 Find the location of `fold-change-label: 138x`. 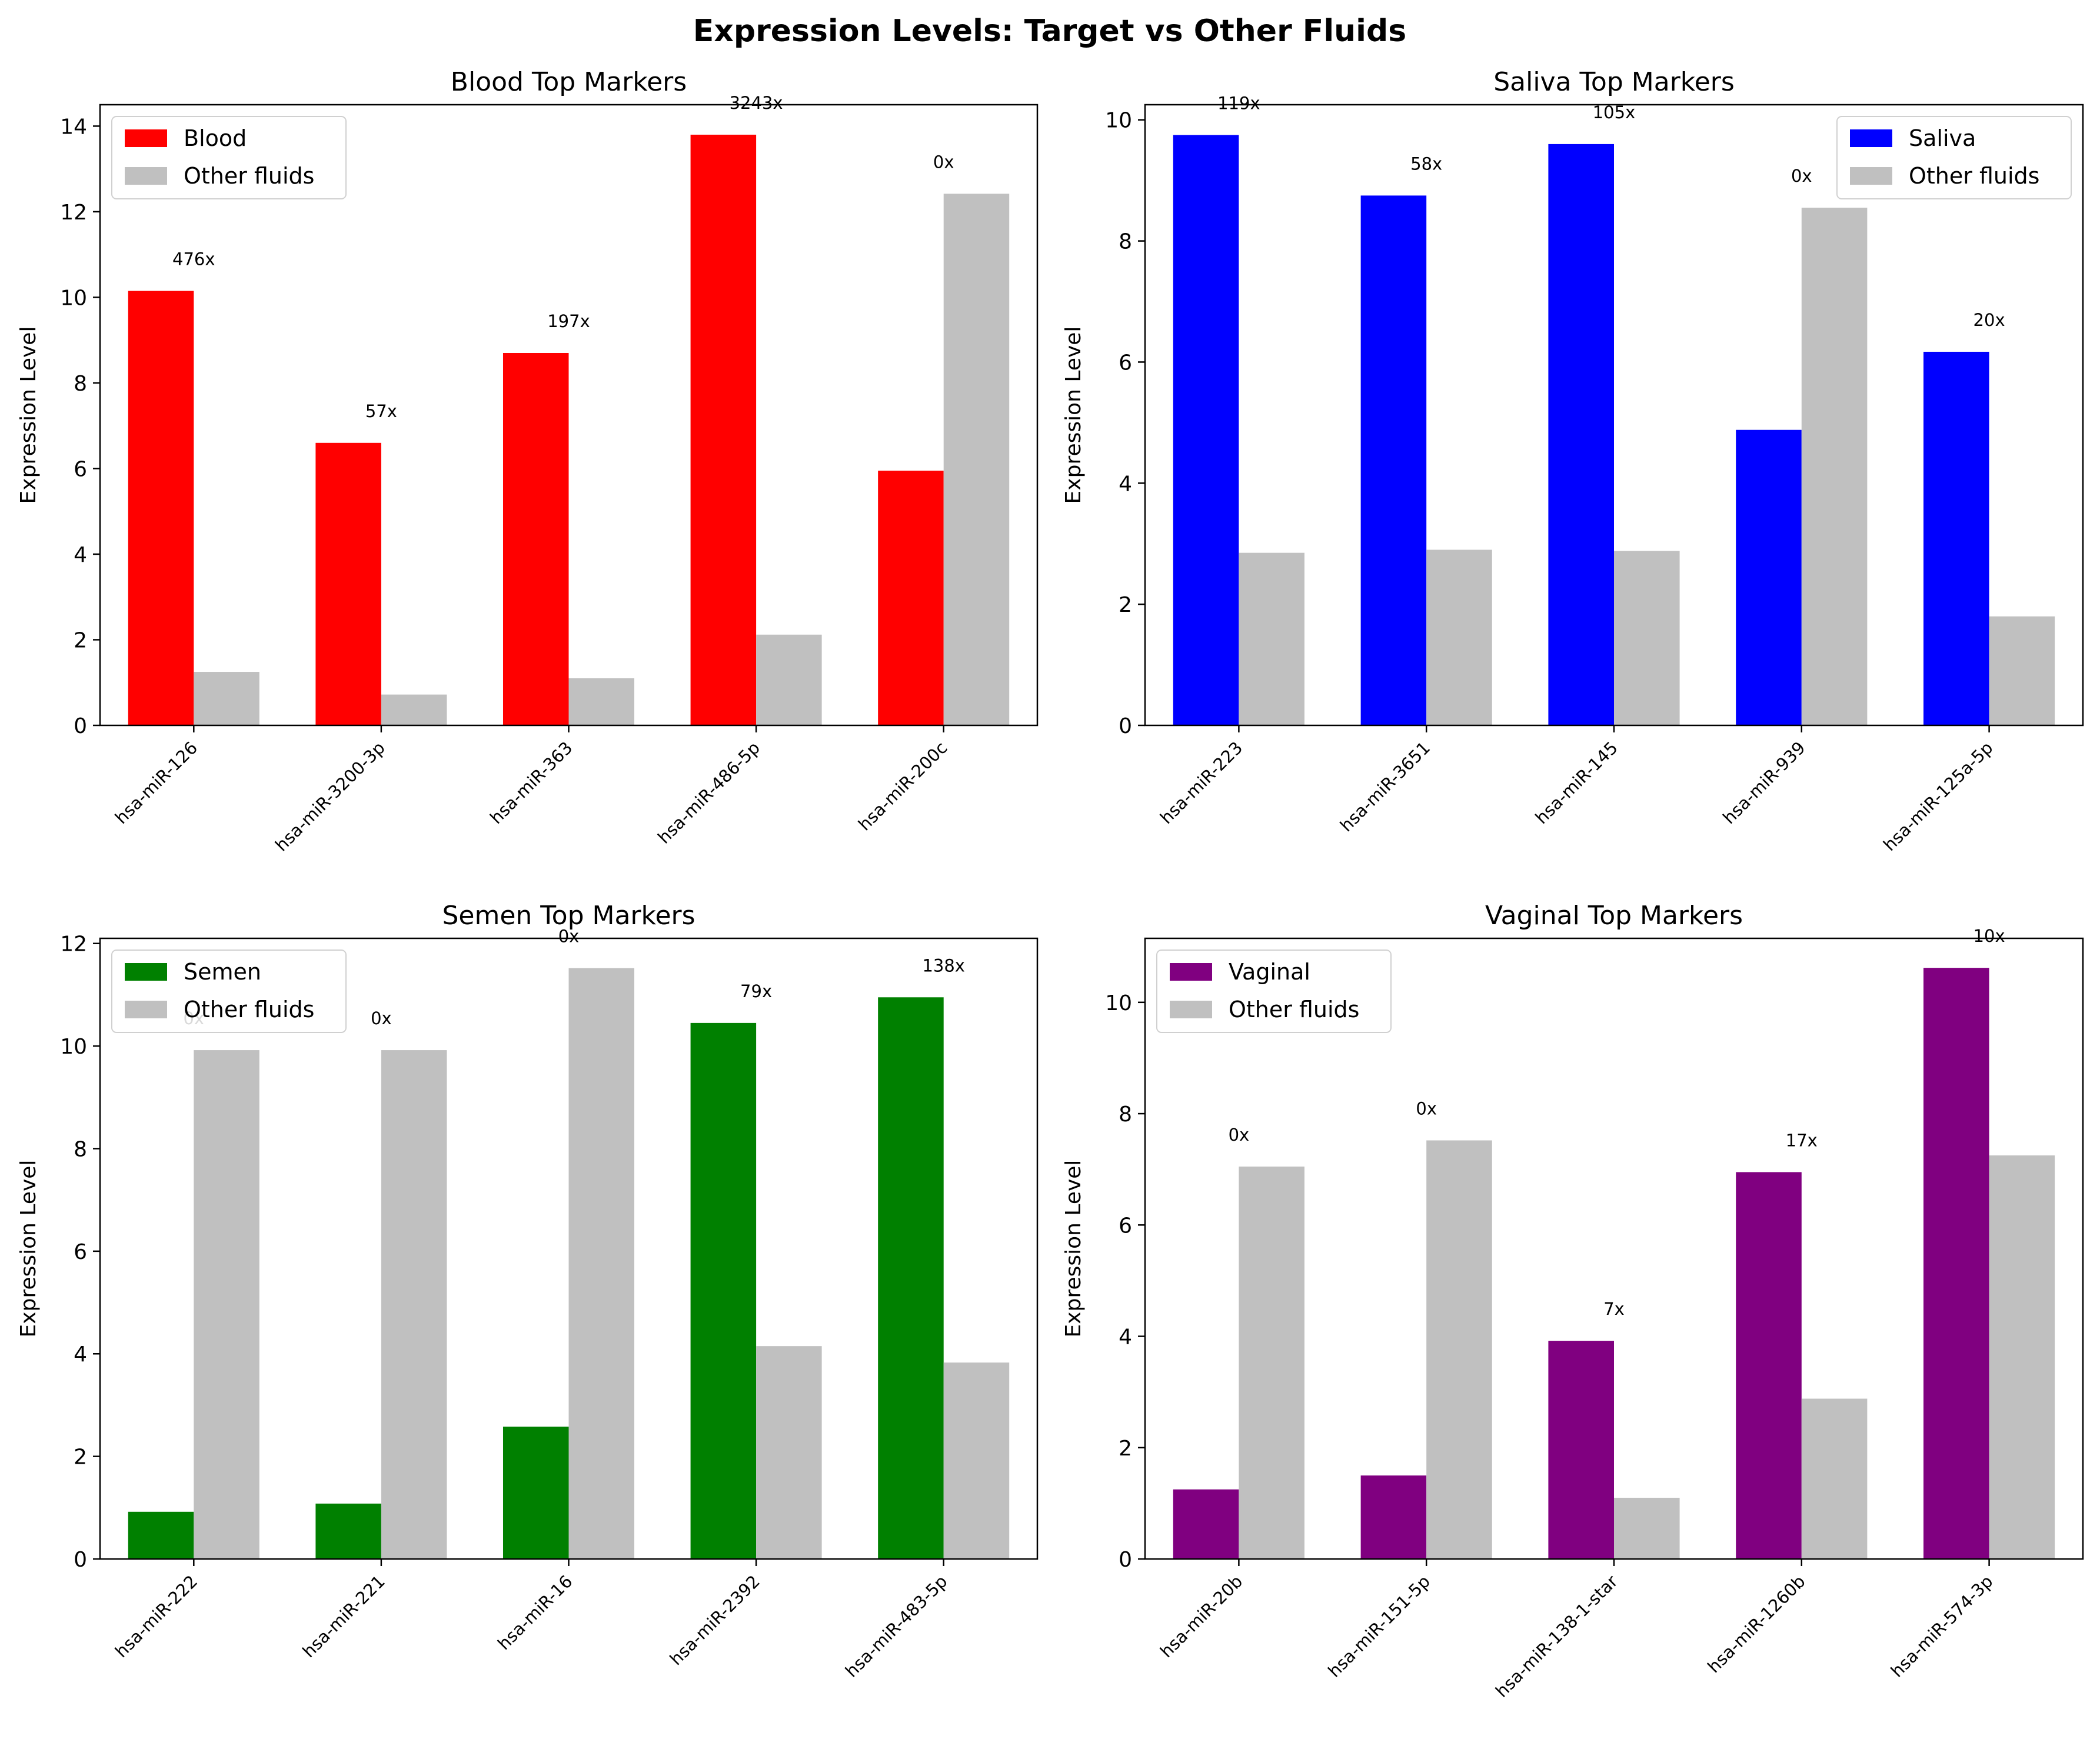

fold-change-label: 138x is located at coordinates (943, 965).